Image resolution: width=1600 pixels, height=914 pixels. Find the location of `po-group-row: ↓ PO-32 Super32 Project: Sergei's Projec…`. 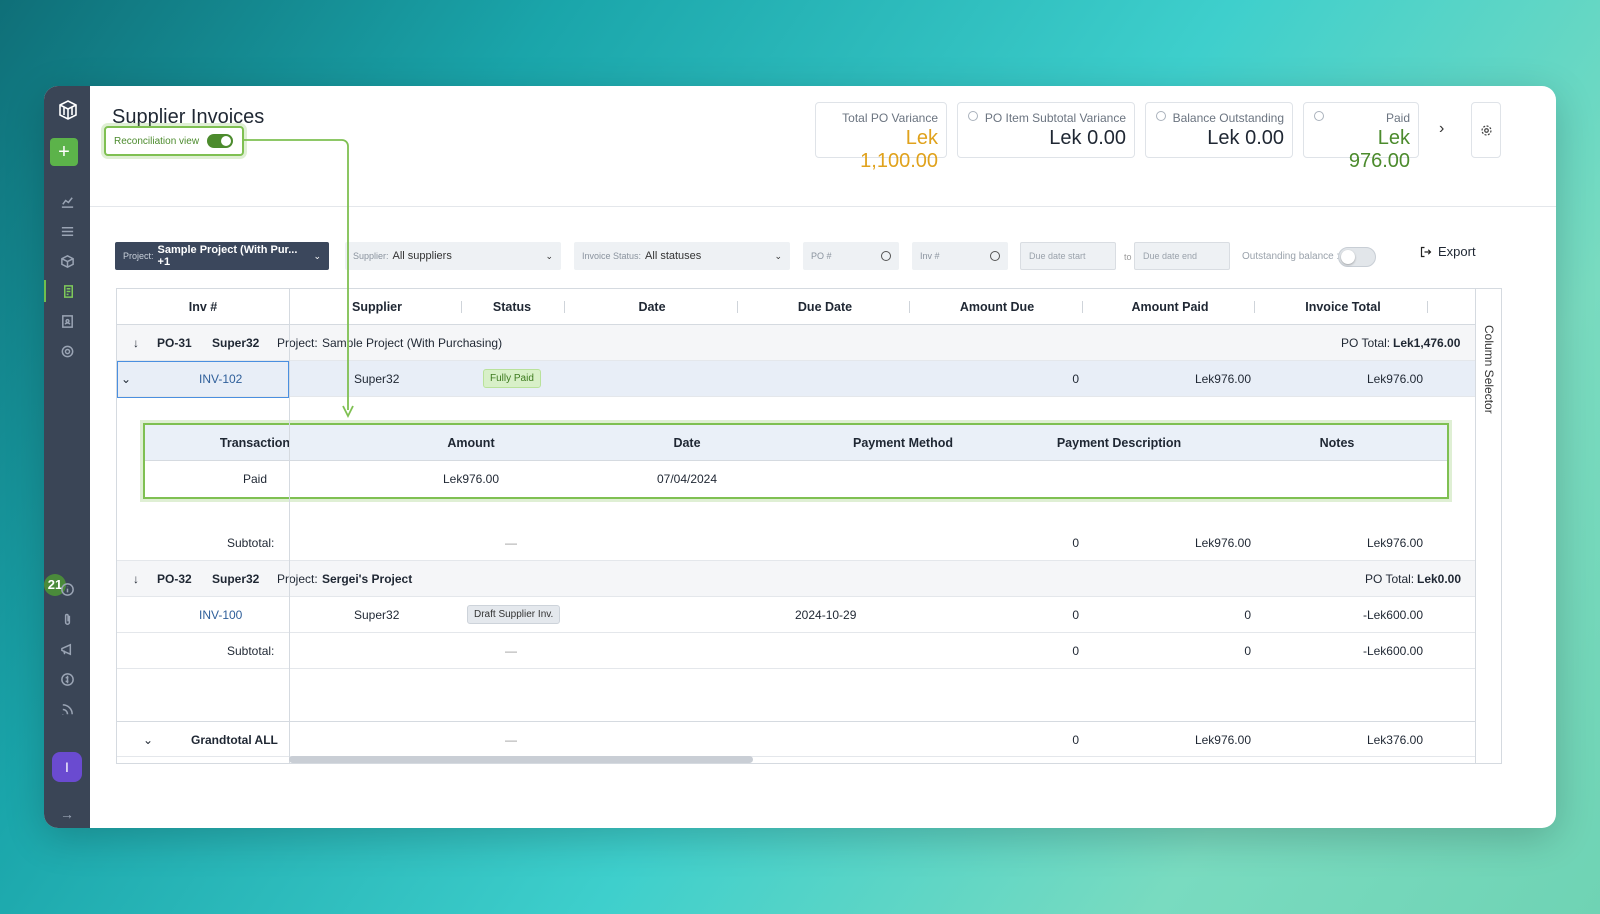

po-group-row: ↓ PO-32 Super32 Project: Sergei's Projec… is located at coordinates (796, 579).